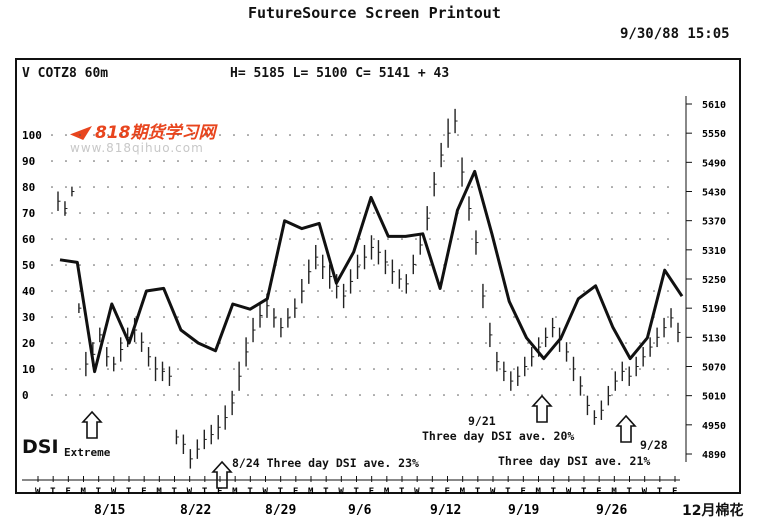 The image size is (758, 530). I want to click on watermark-logo-text: 818期货学习网, so click(155, 133).